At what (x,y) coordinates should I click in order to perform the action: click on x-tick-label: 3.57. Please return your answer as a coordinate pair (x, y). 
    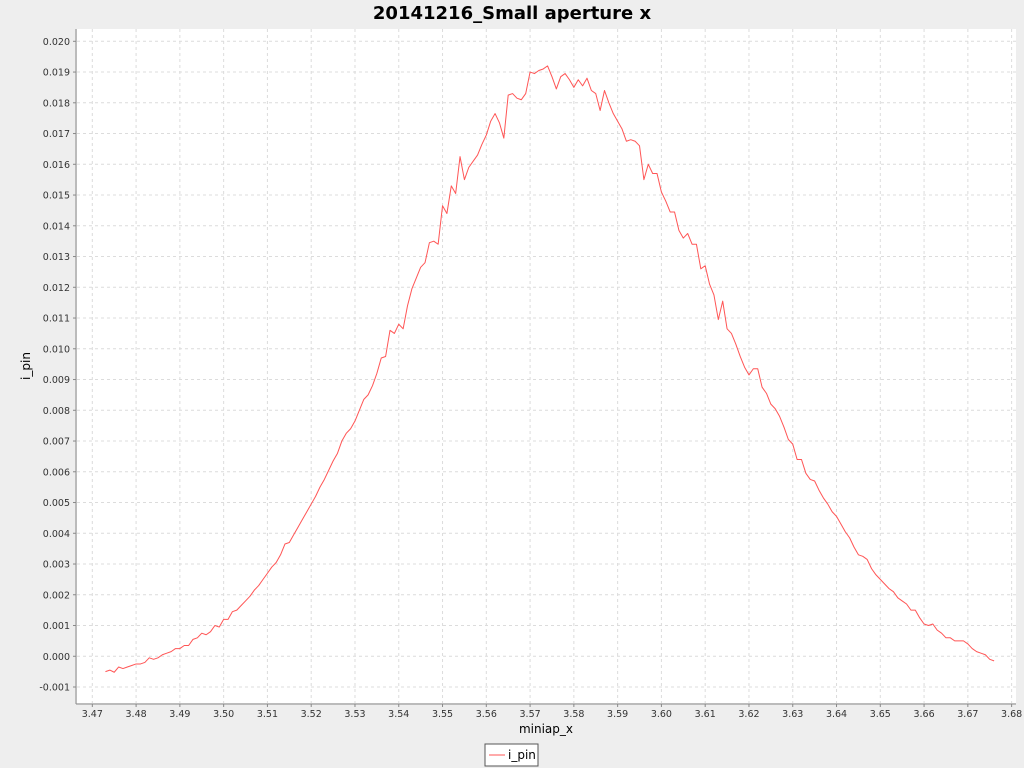
    Looking at the image, I should click on (530, 714).